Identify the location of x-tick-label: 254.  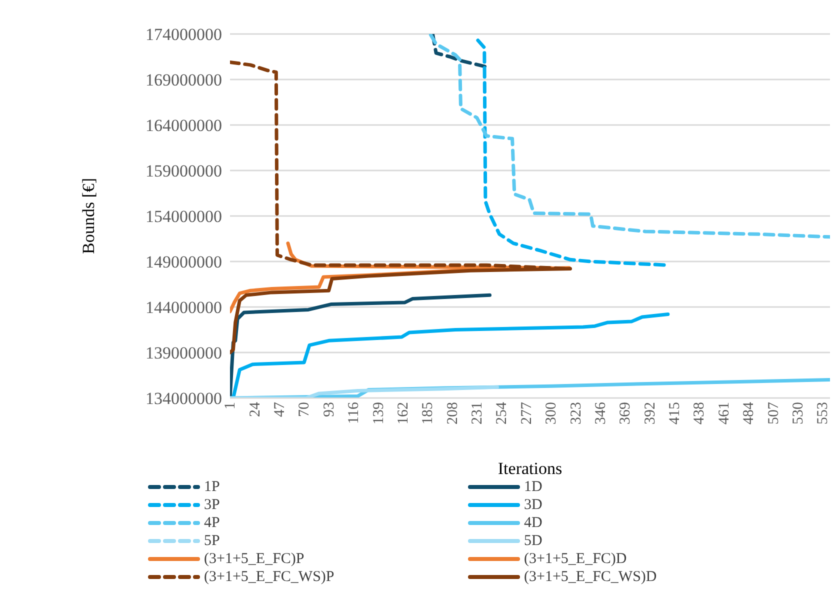
(502, 413).